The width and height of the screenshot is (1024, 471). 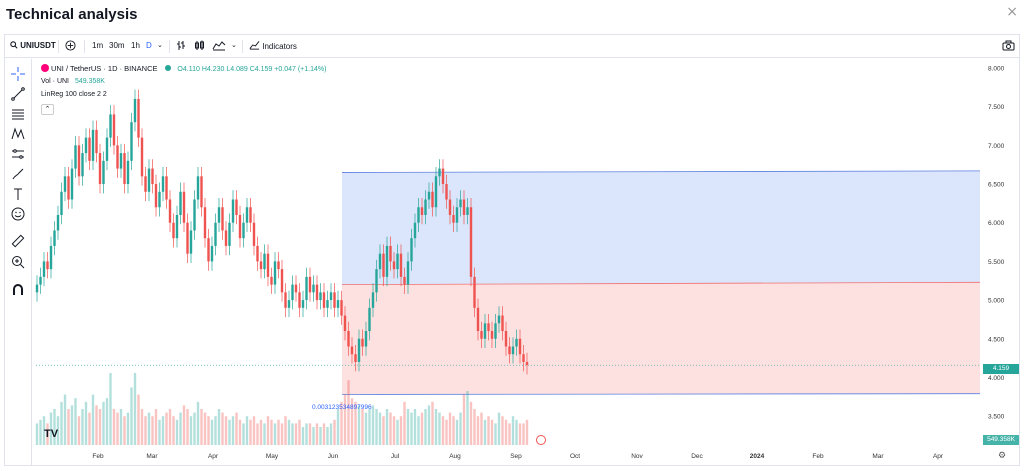 What do you see at coordinates (18, 114) in the screenshot?
I see `fib-retracement-icon` at bounding box center [18, 114].